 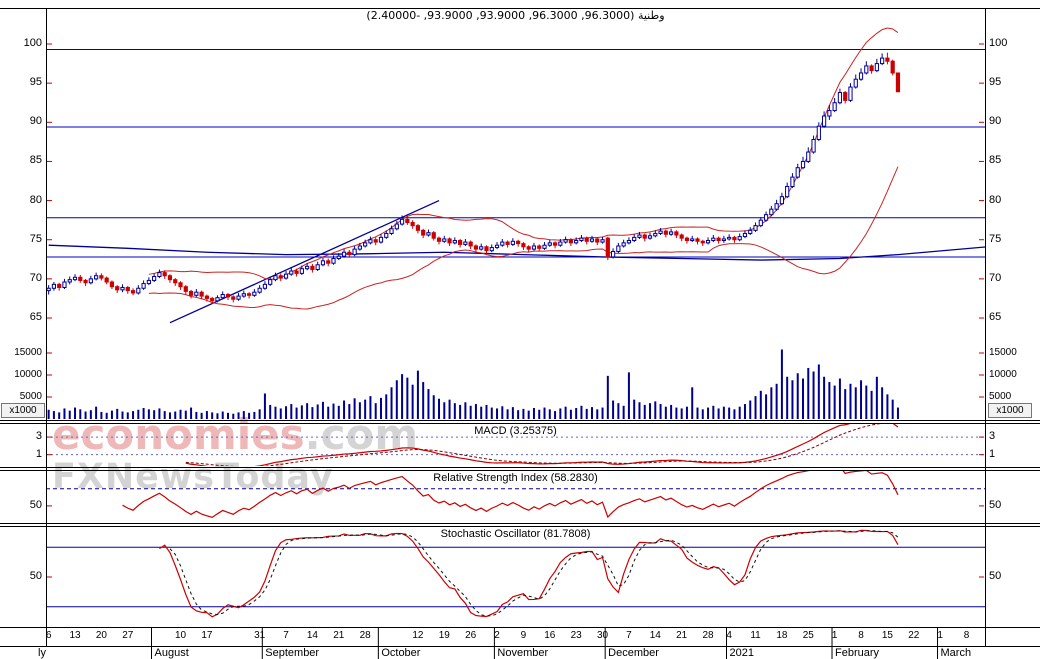 What do you see at coordinates (1010, 410) in the screenshot?
I see `volume-unit-box-right: x1000` at bounding box center [1010, 410].